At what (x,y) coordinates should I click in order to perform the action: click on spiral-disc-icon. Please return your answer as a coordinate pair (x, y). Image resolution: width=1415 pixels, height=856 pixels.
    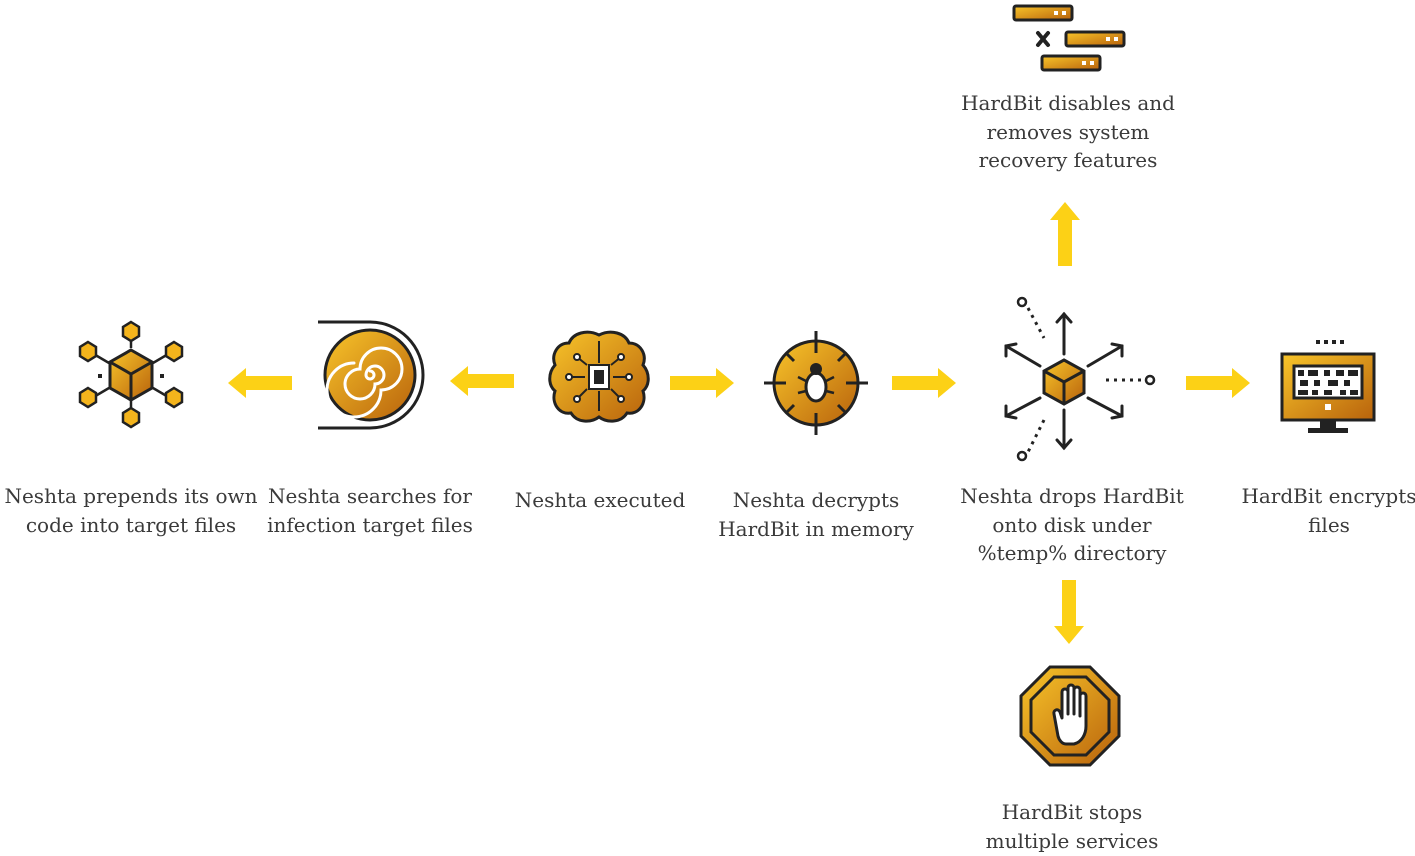
    Looking at the image, I should click on (371, 375).